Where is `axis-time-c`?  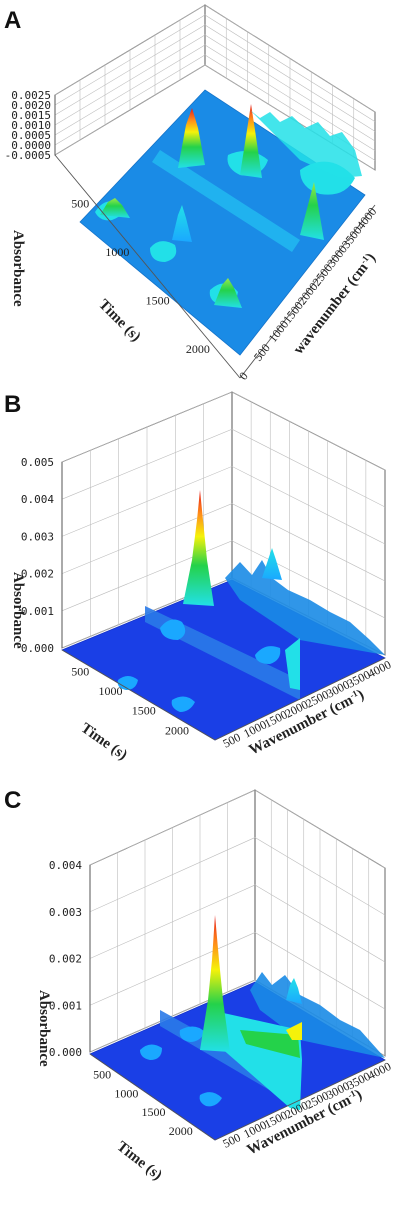
axis-time-c is located at coordinates (152, 1097).